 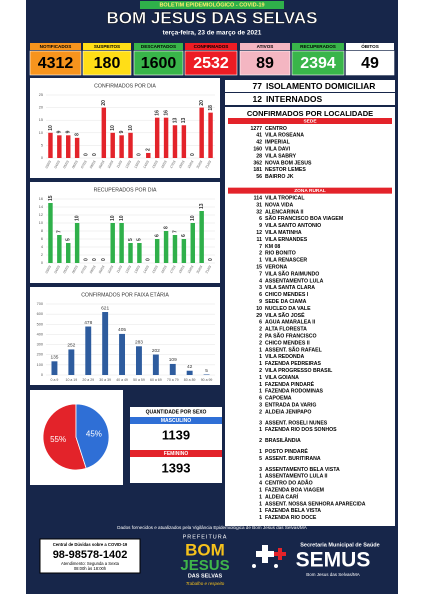 I want to click on locality-name: VILA ERNANDES, so click(x=286, y=240).